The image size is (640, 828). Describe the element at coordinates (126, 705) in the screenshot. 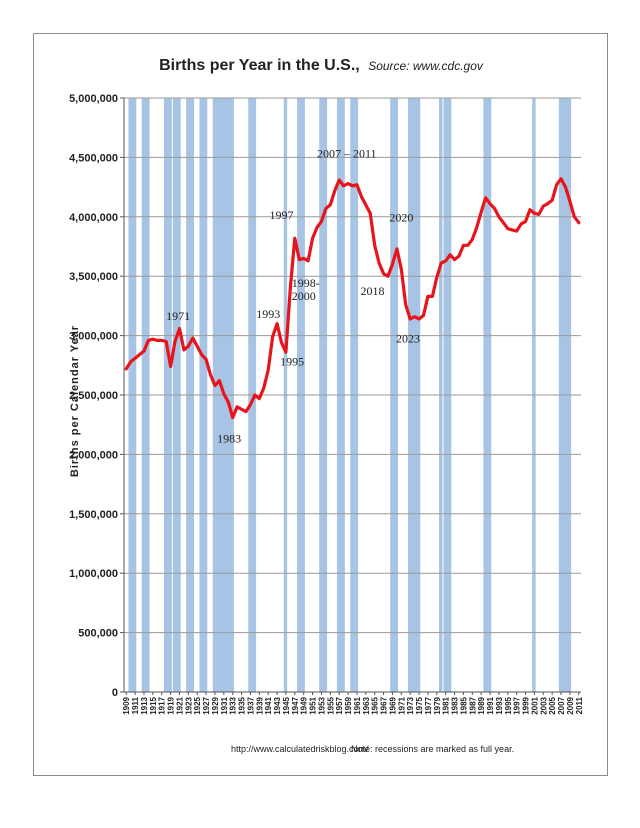

I see `x-tick-label: 1909` at that location.